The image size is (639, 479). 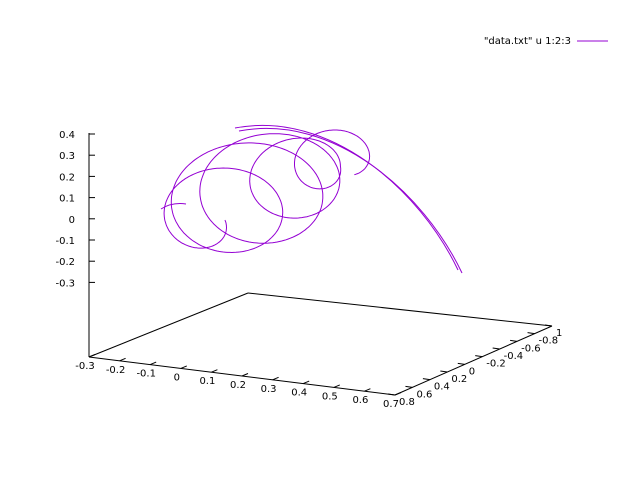 What do you see at coordinates (146, 374) in the screenshot?
I see `x-tick-label: -0.1` at bounding box center [146, 374].